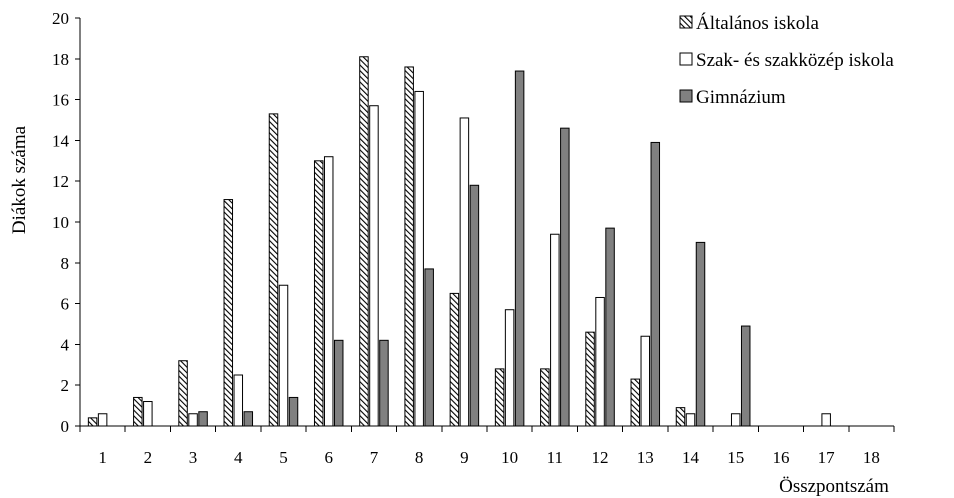 This screenshot has width=954, height=498. I want to click on x-tick-label: 8, so click(419, 457).